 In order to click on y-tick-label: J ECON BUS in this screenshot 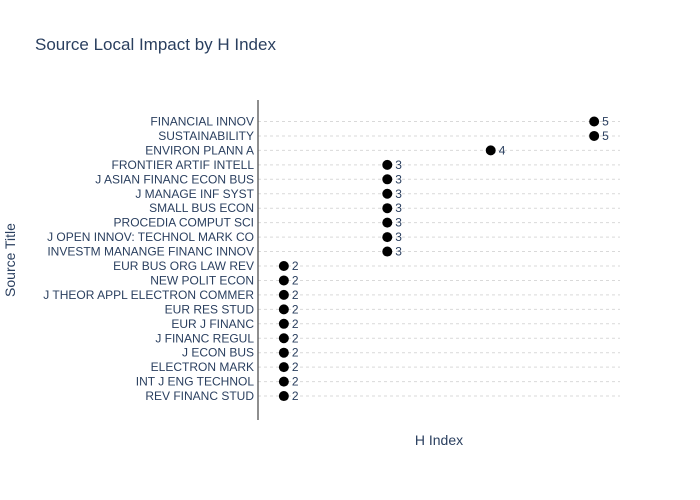, I will do `click(218, 353)`.